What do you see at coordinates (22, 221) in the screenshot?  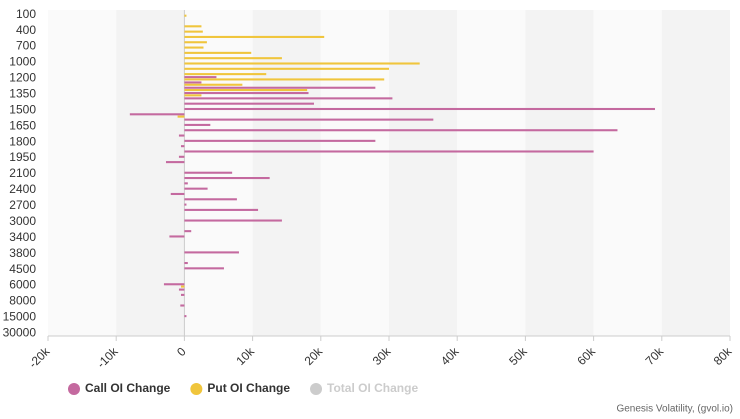 I see `y-tick-label: 3000` at bounding box center [22, 221].